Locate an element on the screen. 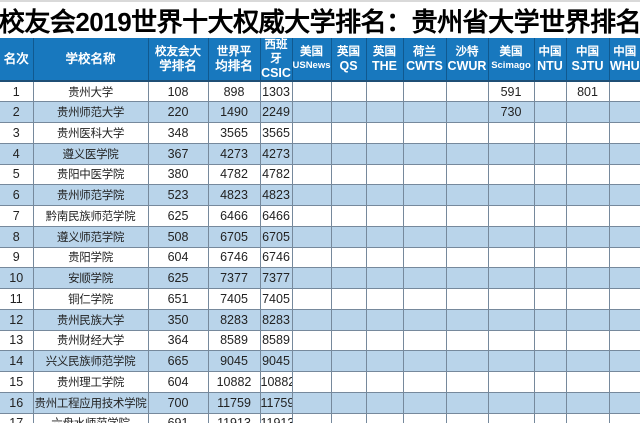 The width and height of the screenshot is (640, 423). col-header-label: 美国 is located at coordinates (511, 52).